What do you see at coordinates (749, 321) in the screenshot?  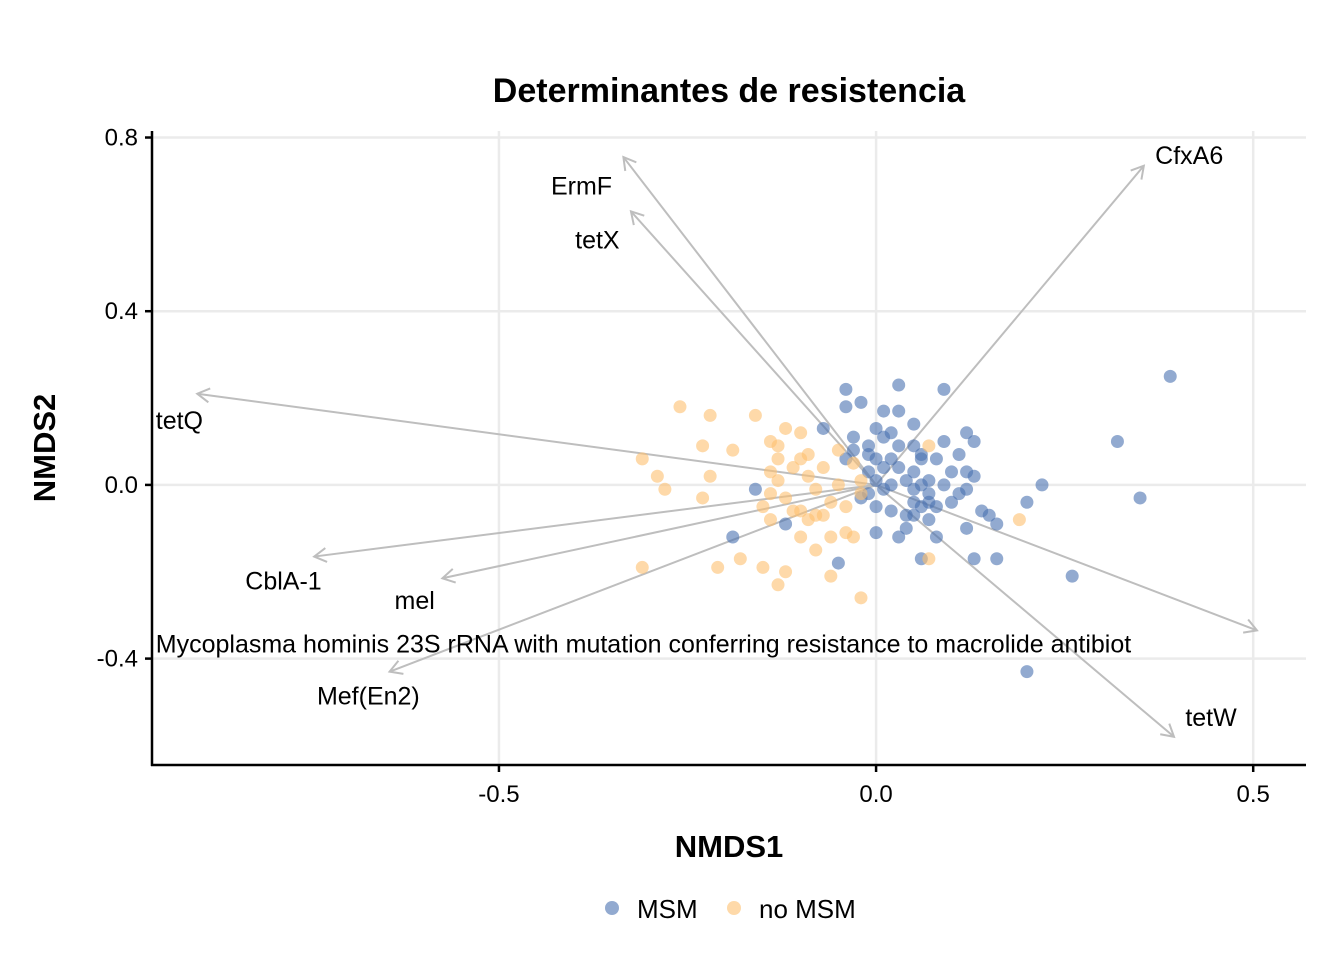 I see `vector-arrow-ermf` at bounding box center [749, 321].